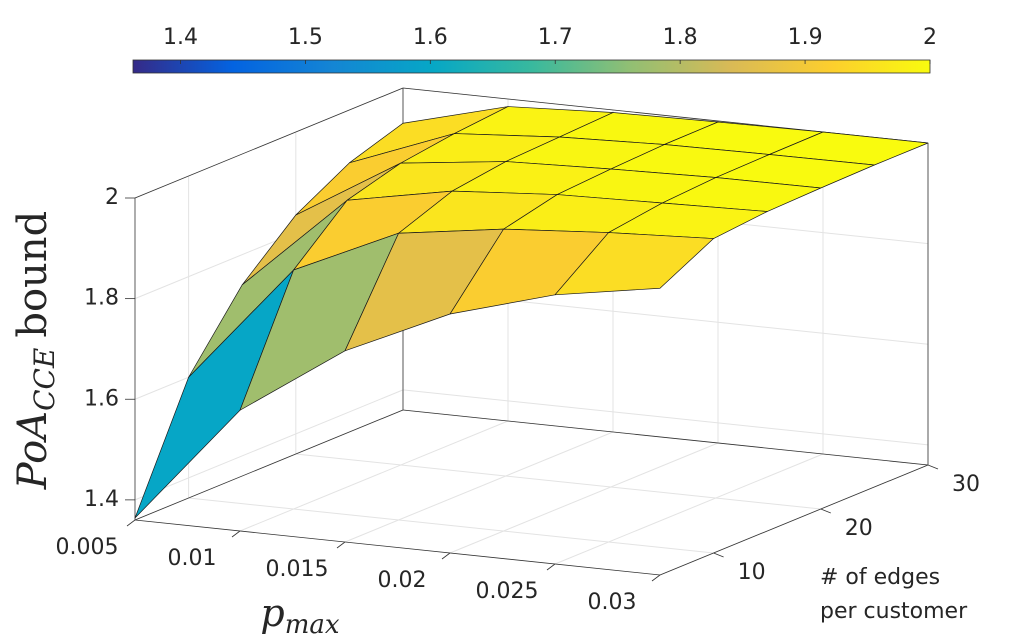  What do you see at coordinates (930, 37) in the screenshot?
I see `colorbar-tick-label: 2` at bounding box center [930, 37].